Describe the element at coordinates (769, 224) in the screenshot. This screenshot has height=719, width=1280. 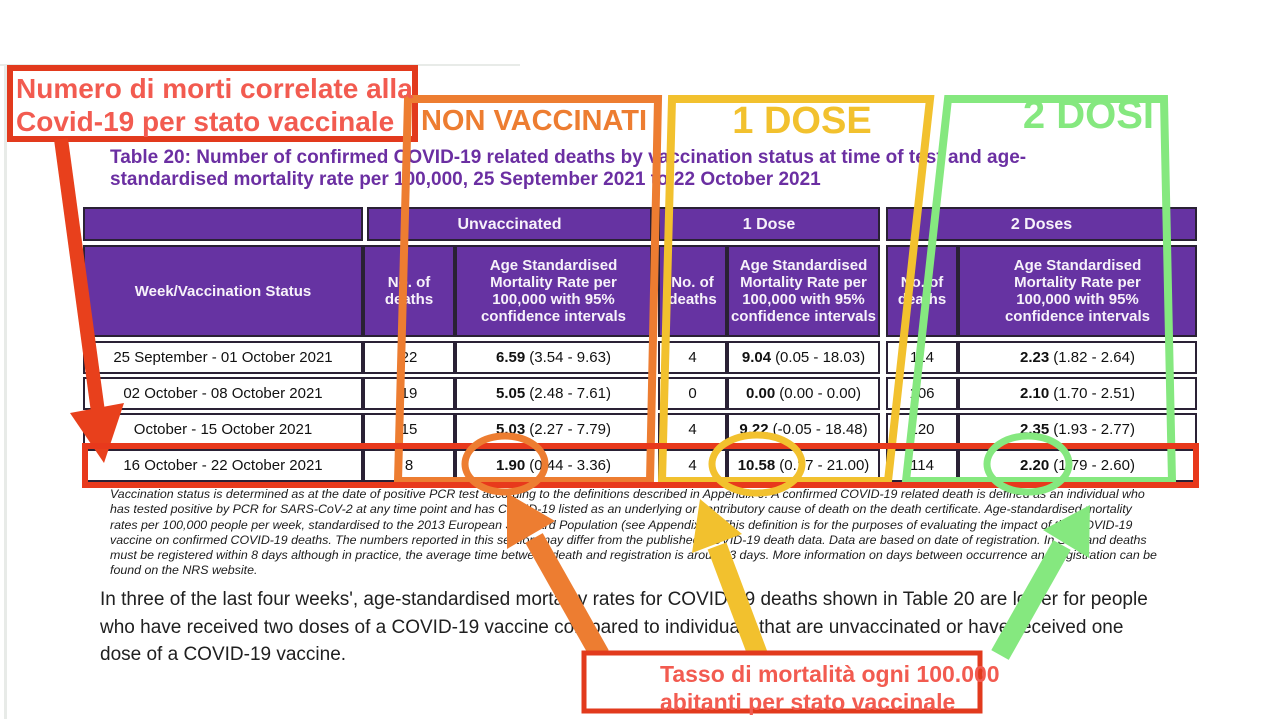
I see `group-header-1dose: 1 Dose` at that location.